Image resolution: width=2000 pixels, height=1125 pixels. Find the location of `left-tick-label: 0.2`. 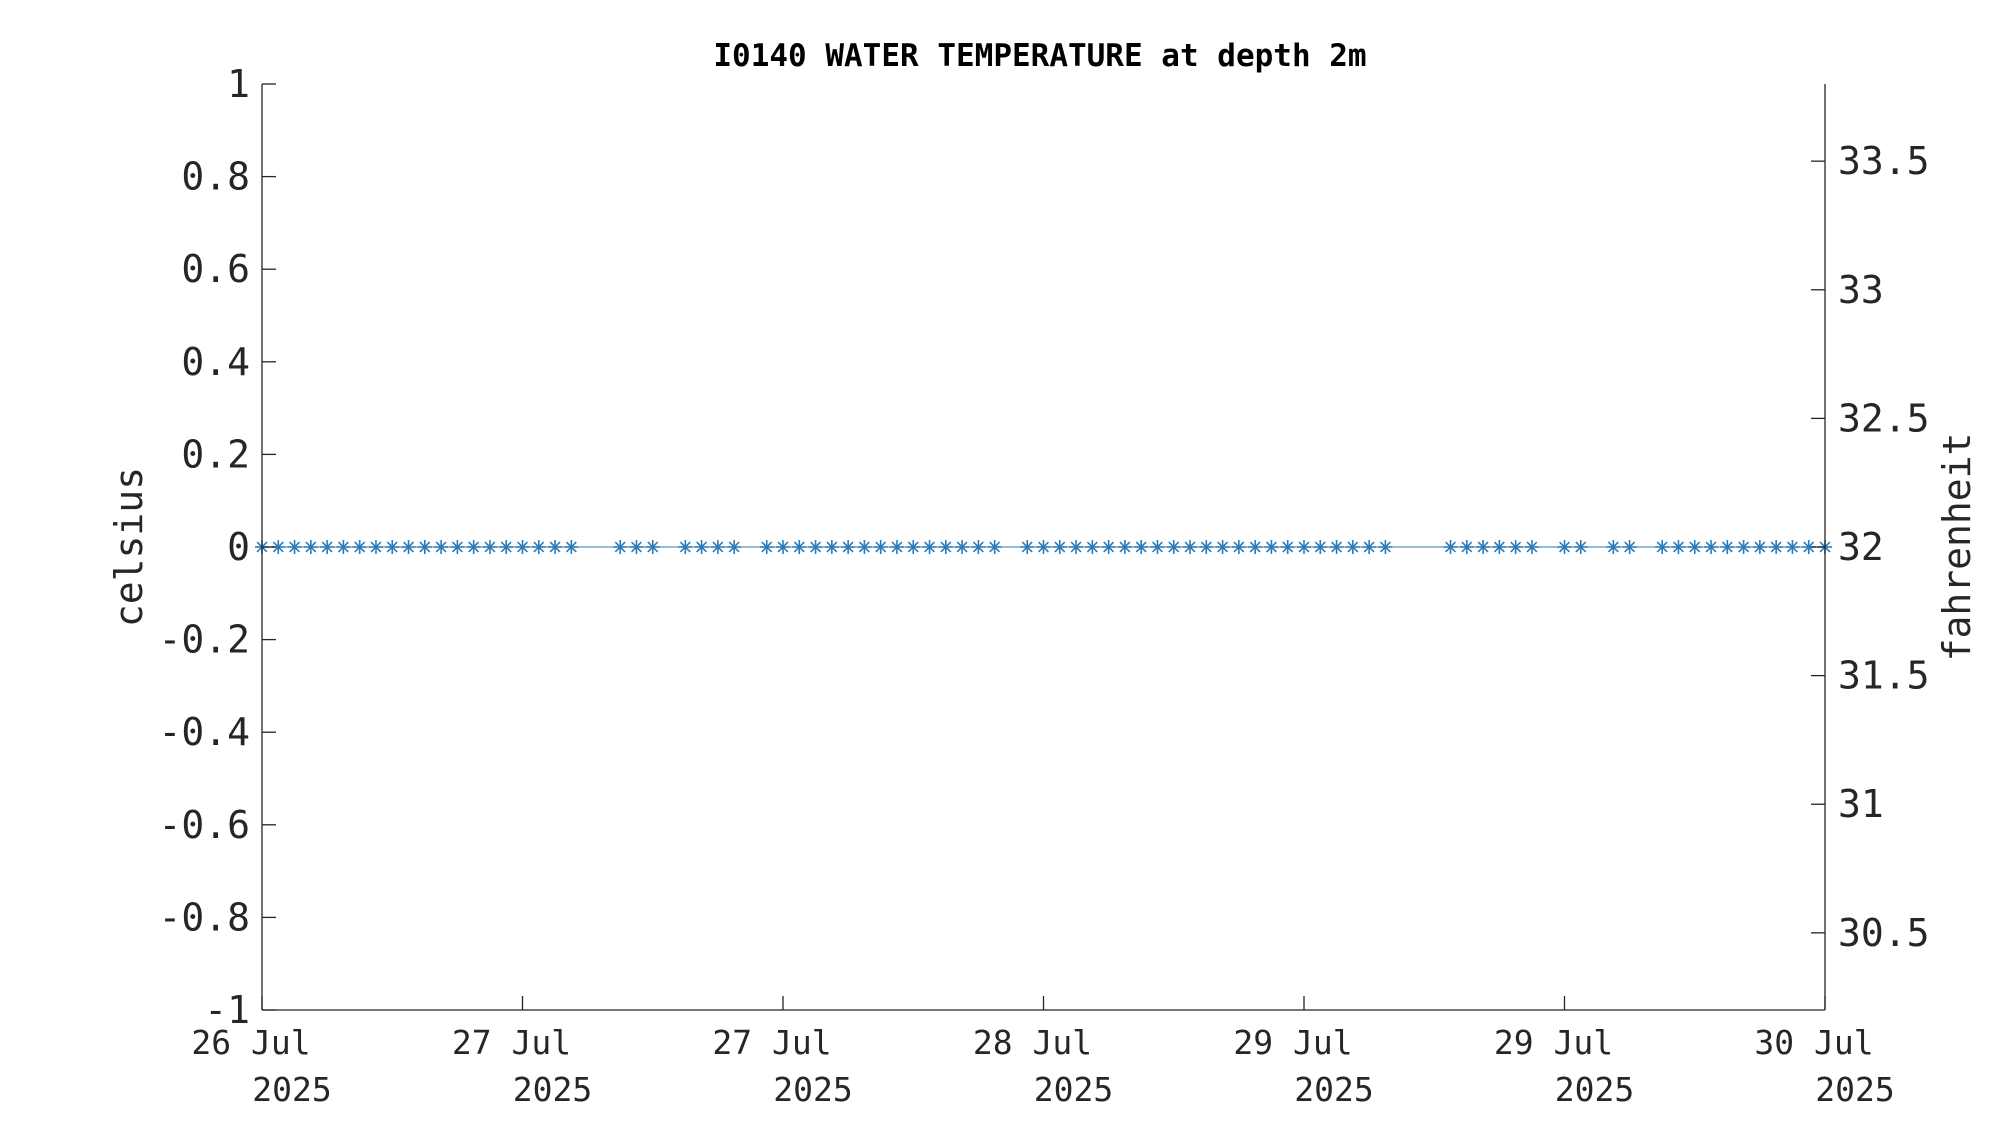

left-tick-label: 0.2 is located at coordinates (215, 454).